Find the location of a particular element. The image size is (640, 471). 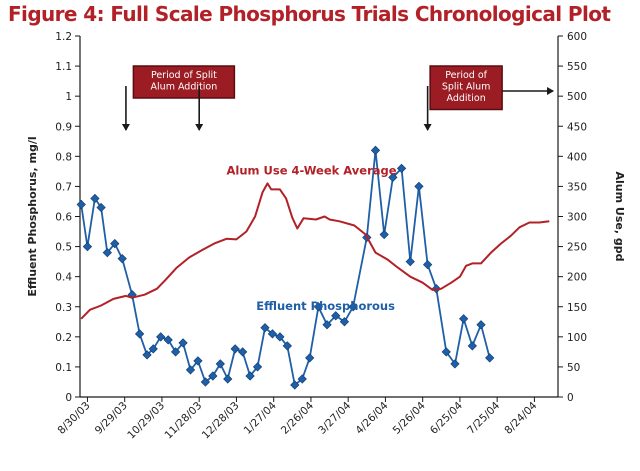

x-tick-label: 8/30/03 is located at coordinates (73, 418).